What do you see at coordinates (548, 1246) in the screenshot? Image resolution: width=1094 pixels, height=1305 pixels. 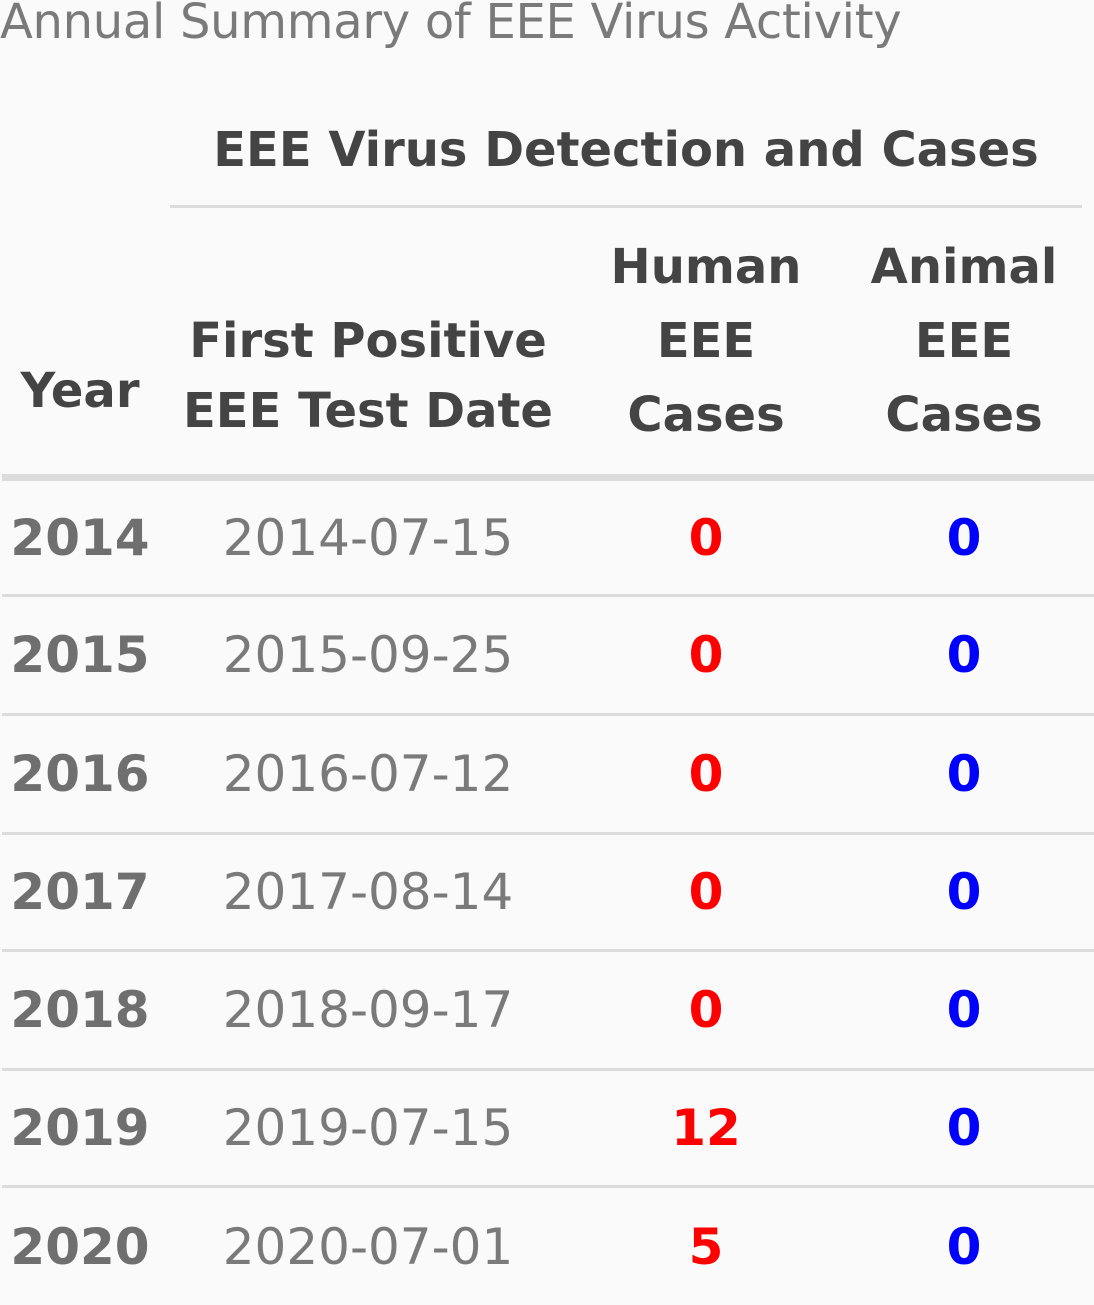 I see `table-row: 2020 2020-07-01 5 0` at bounding box center [548, 1246].